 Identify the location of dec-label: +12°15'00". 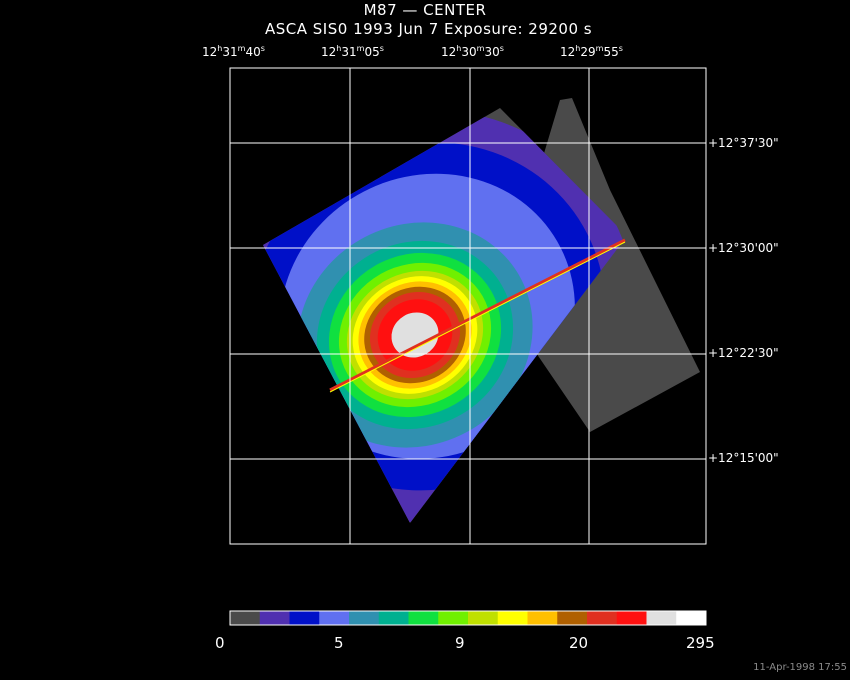
(743, 458).